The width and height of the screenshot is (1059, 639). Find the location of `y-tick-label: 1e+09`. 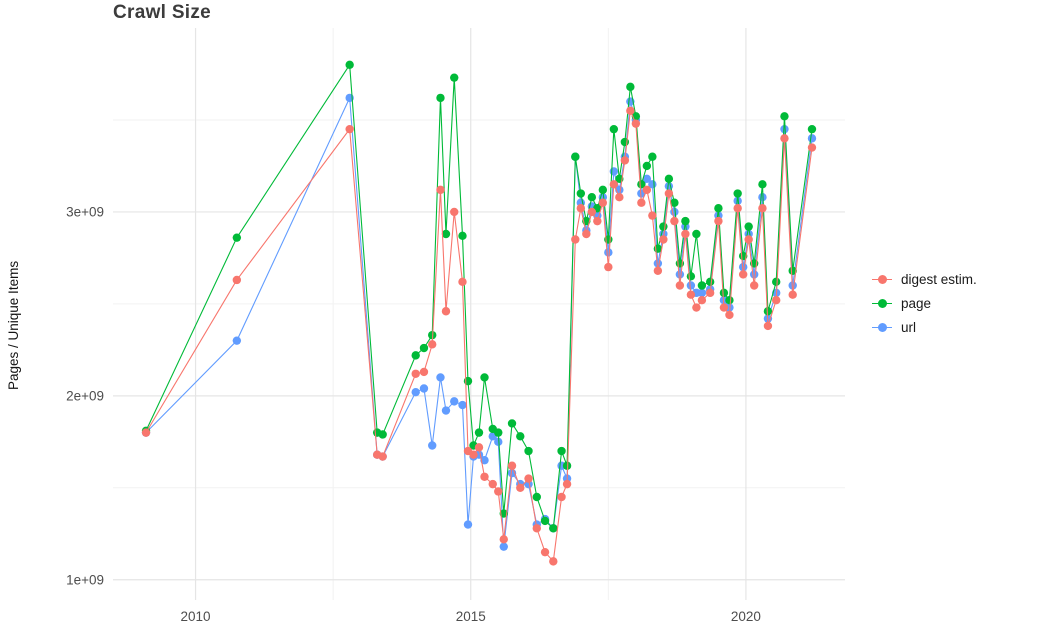

y-tick-label: 1e+09 is located at coordinates (85, 579).